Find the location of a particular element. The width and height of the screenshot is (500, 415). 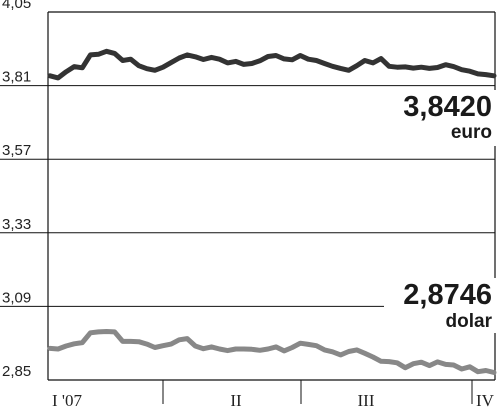

x-axis: I '07 II III IV is located at coordinates (273, 400).